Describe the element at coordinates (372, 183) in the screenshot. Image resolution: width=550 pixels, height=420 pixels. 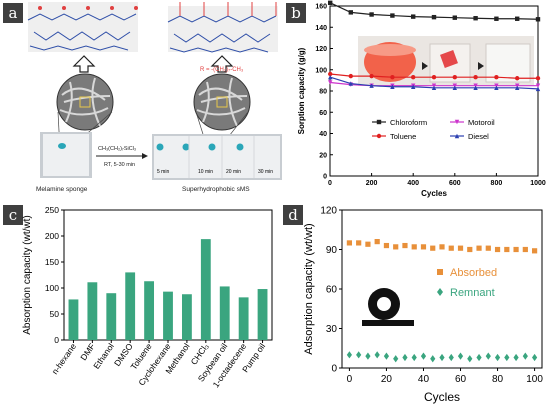
I see `x-tick-label: 200` at that location.